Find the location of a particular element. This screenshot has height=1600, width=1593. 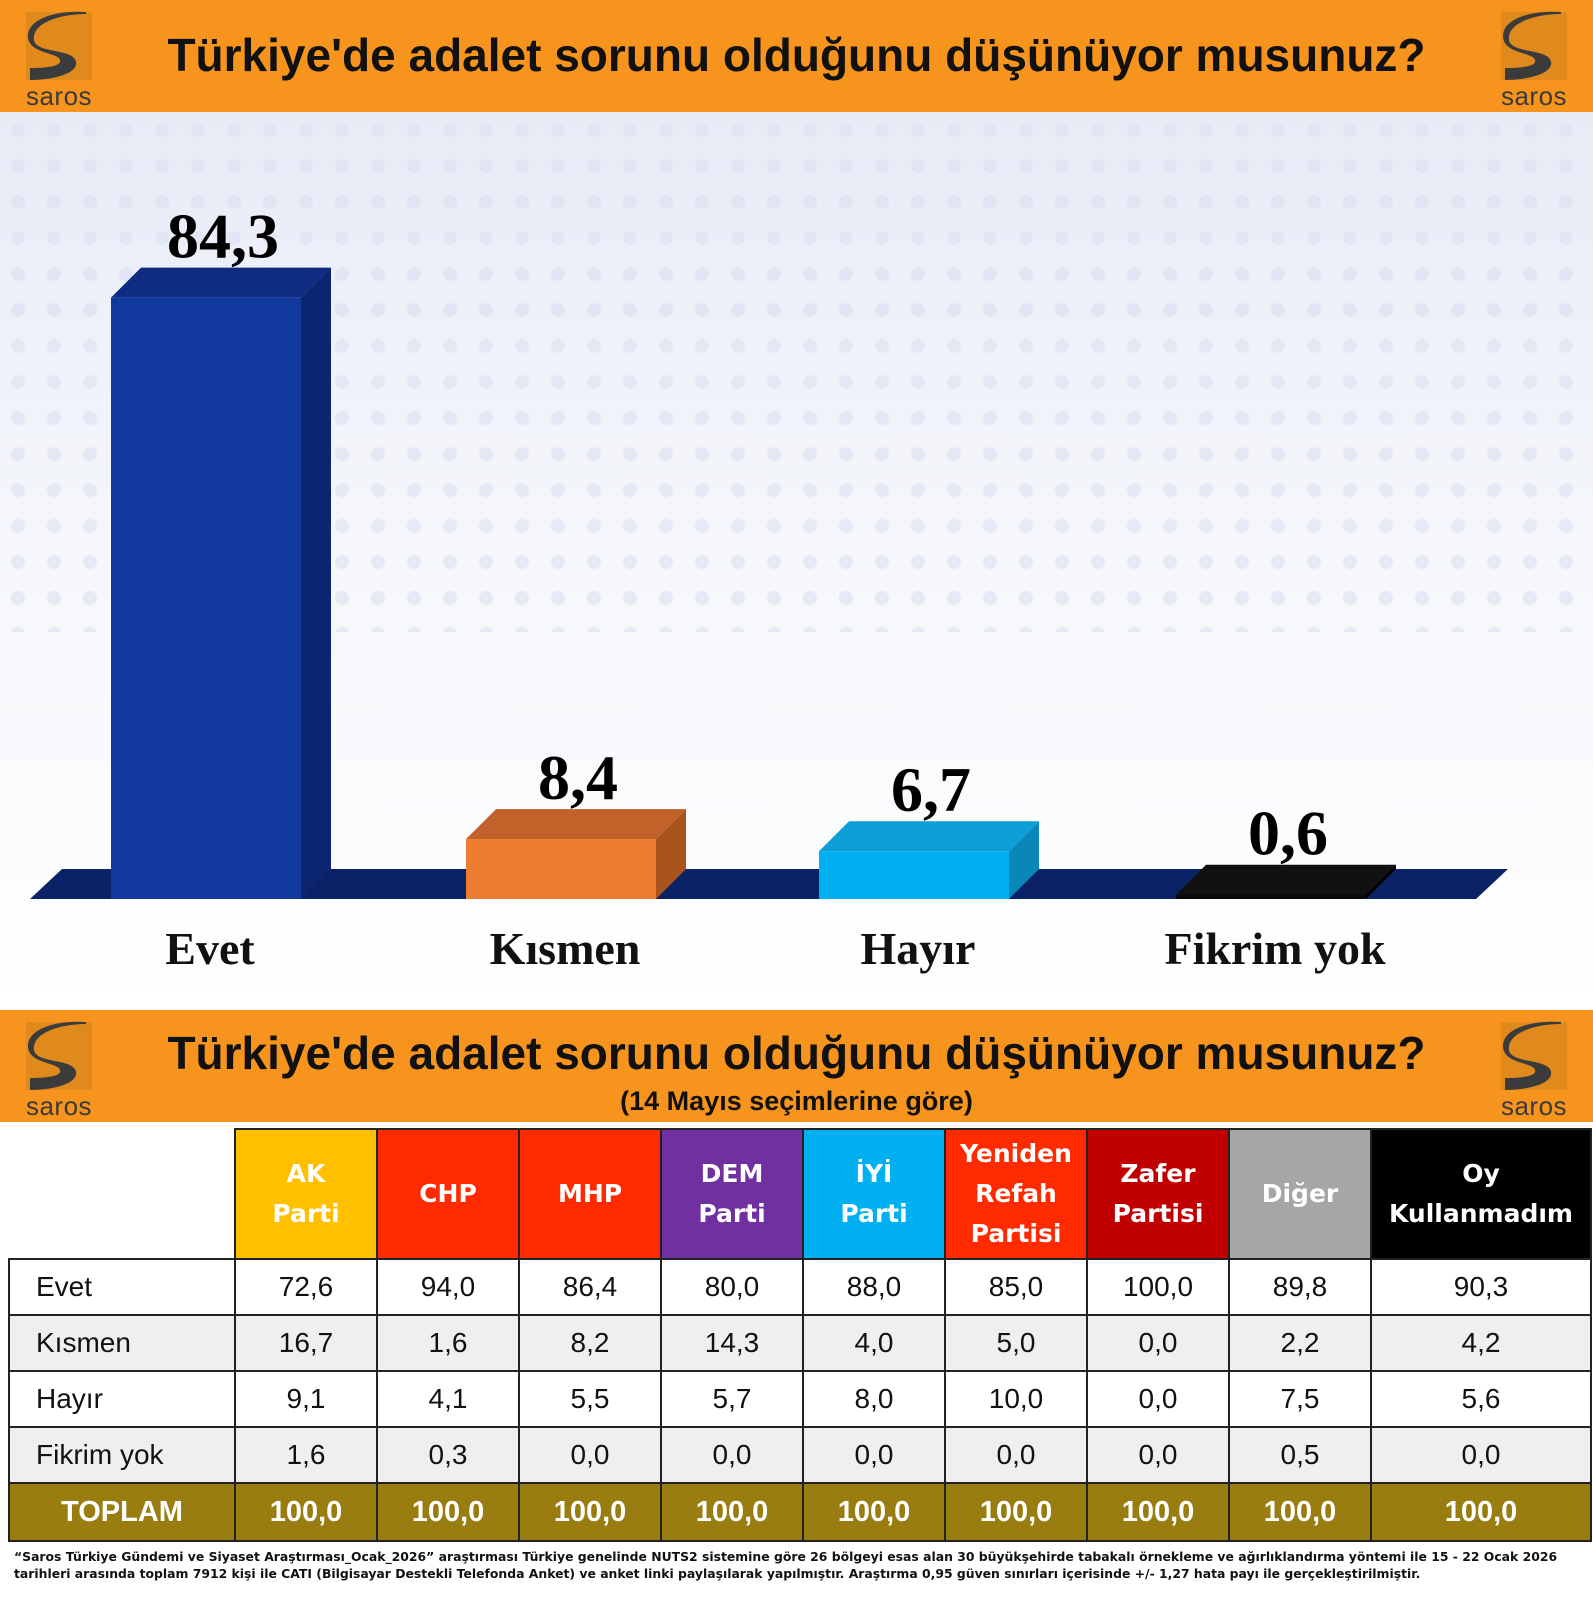

column-header: CHP is located at coordinates (448, 1194).